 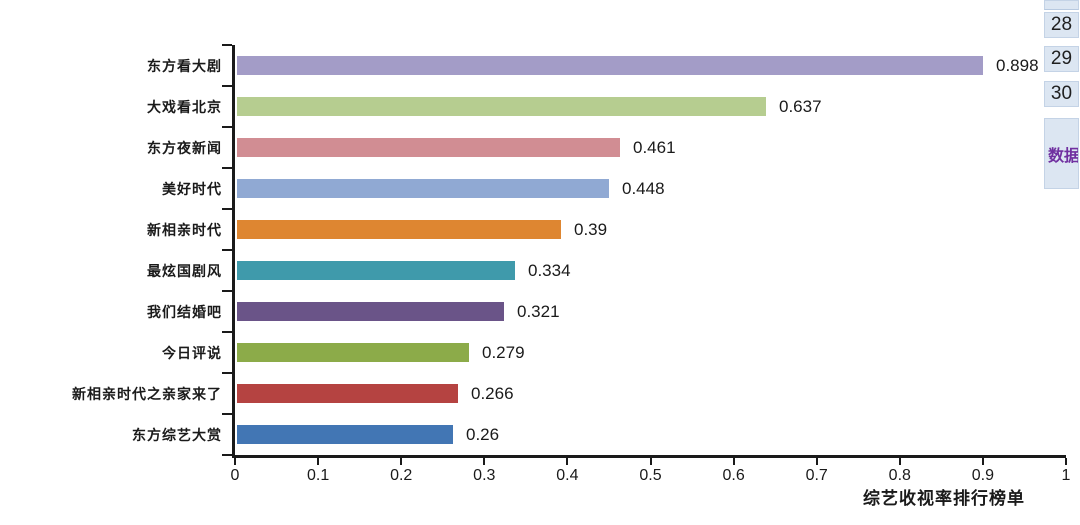 I want to click on row-header-29: 29, so click(x=1061, y=59).